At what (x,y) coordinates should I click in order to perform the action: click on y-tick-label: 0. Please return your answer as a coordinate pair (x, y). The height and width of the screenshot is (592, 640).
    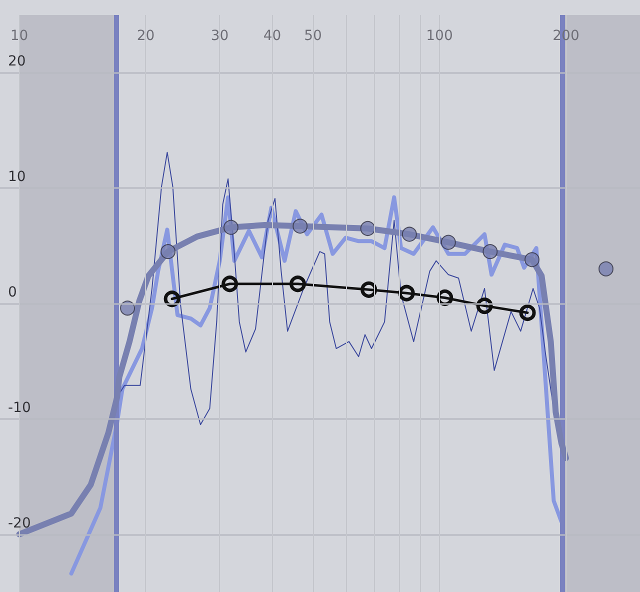
    Looking at the image, I should click on (12, 292).